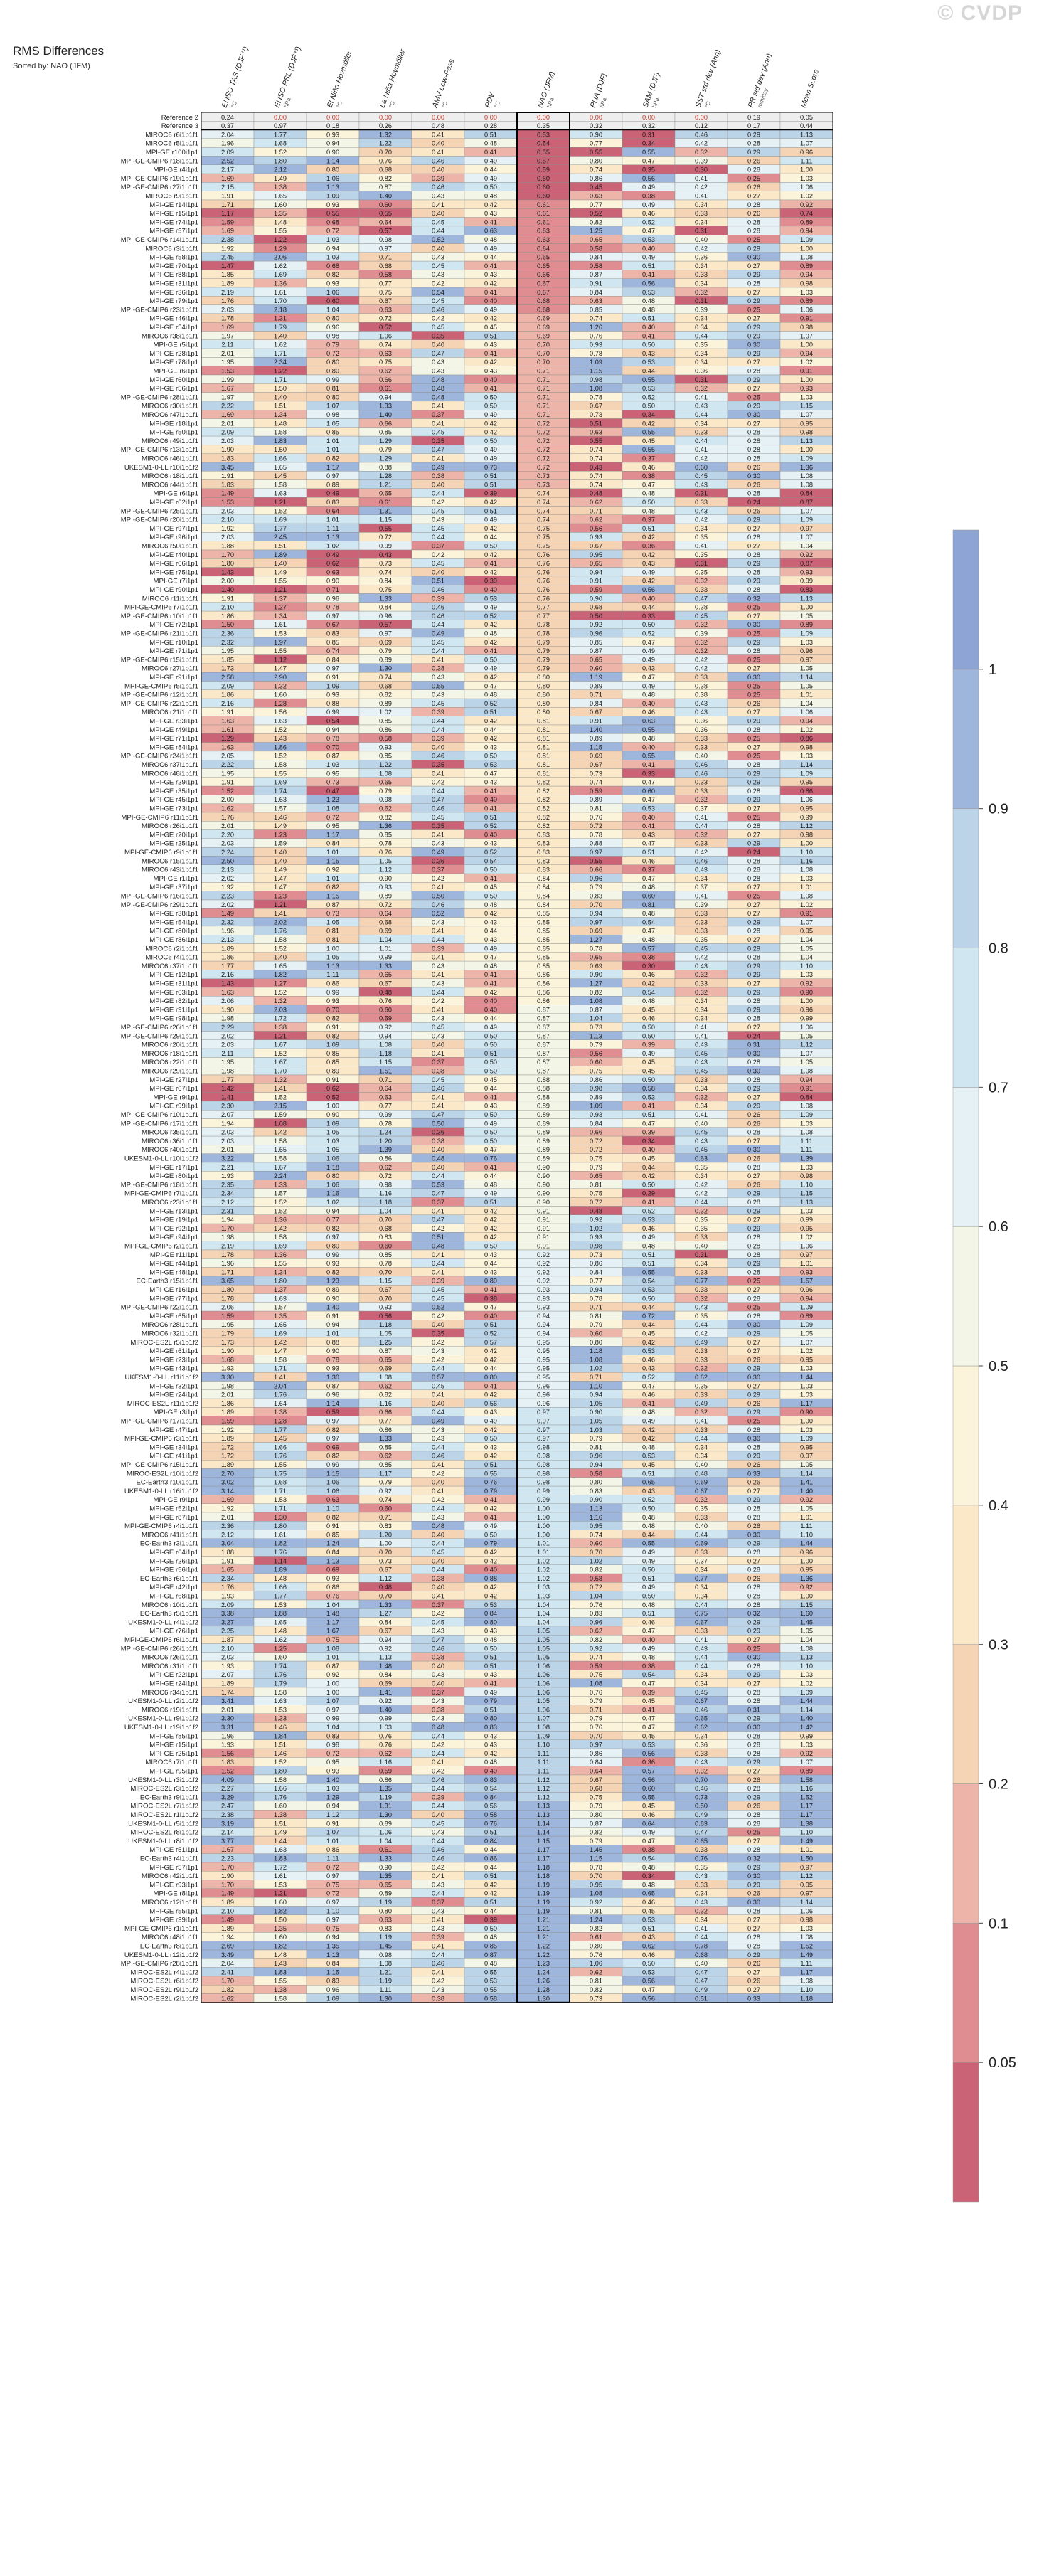  What do you see at coordinates (385, 1263) in the screenshot?
I see `cell-value: 0.78` at bounding box center [385, 1263].